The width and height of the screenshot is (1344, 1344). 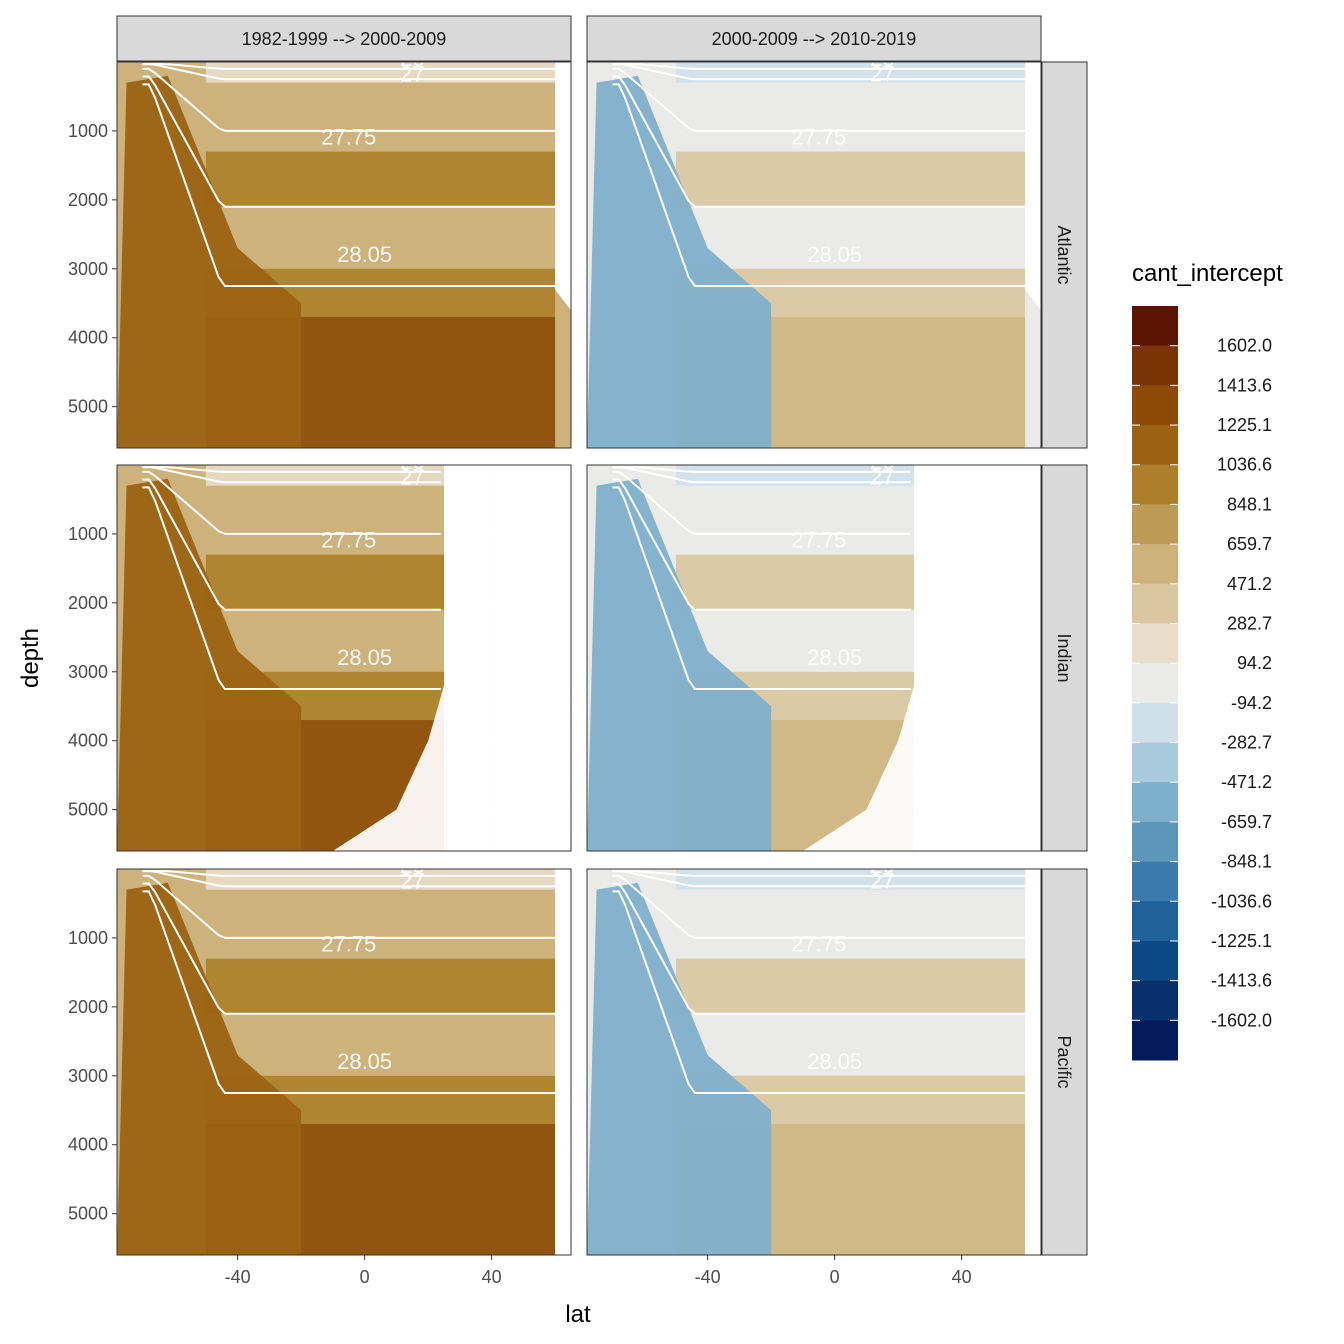 What do you see at coordinates (30, 658) in the screenshot?
I see `y-axis-title: depth` at bounding box center [30, 658].